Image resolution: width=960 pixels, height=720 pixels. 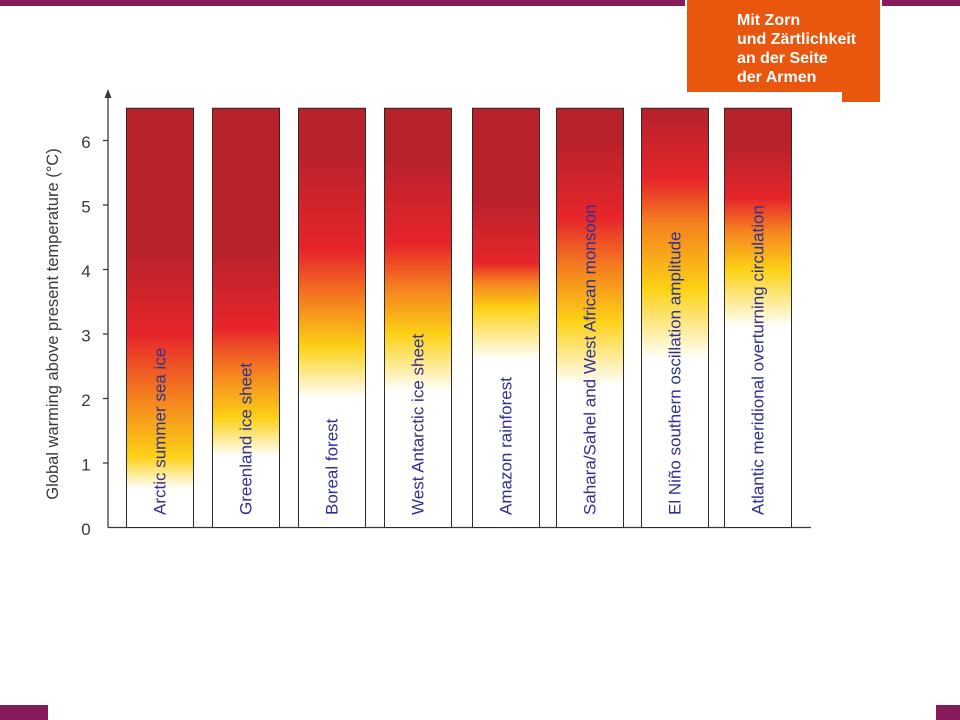 What do you see at coordinates (797, 39) in the screenshot?
I see `logo-line-2: und Zärtlichkeit` at bounding box center [797, 39].